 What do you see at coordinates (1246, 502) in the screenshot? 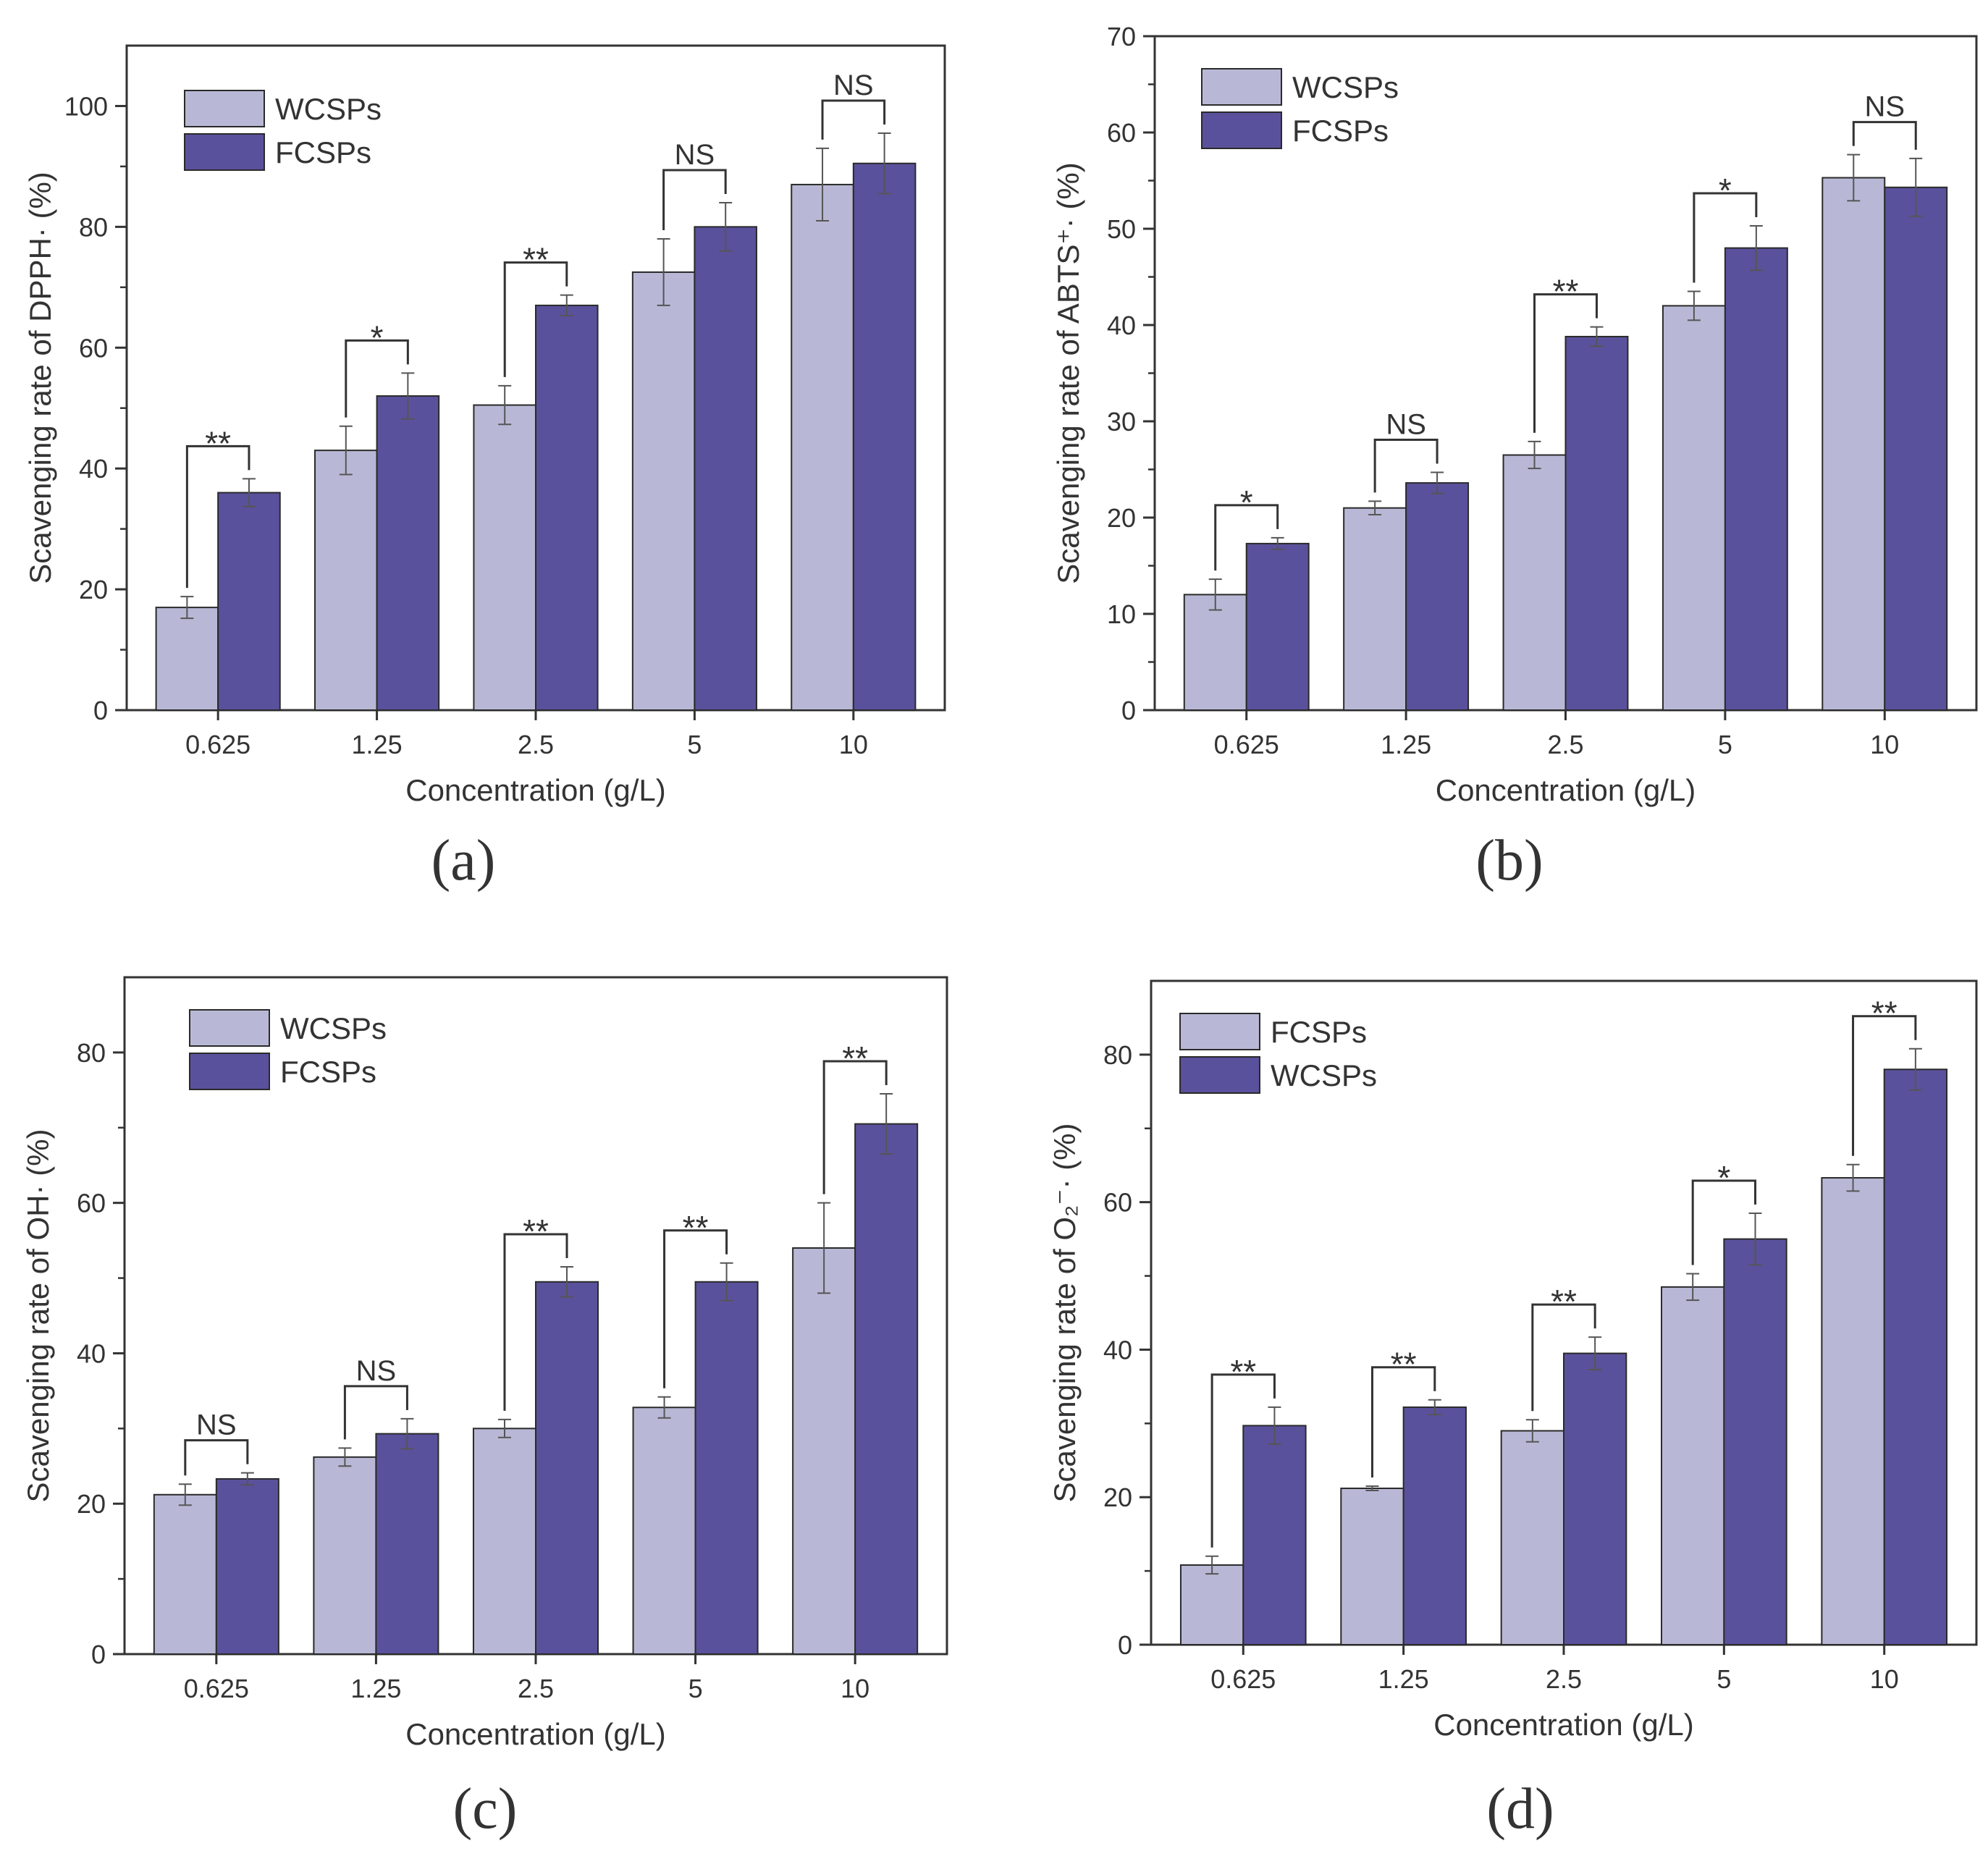
I see `significance-label: *` at bounding box center [1246, 502].